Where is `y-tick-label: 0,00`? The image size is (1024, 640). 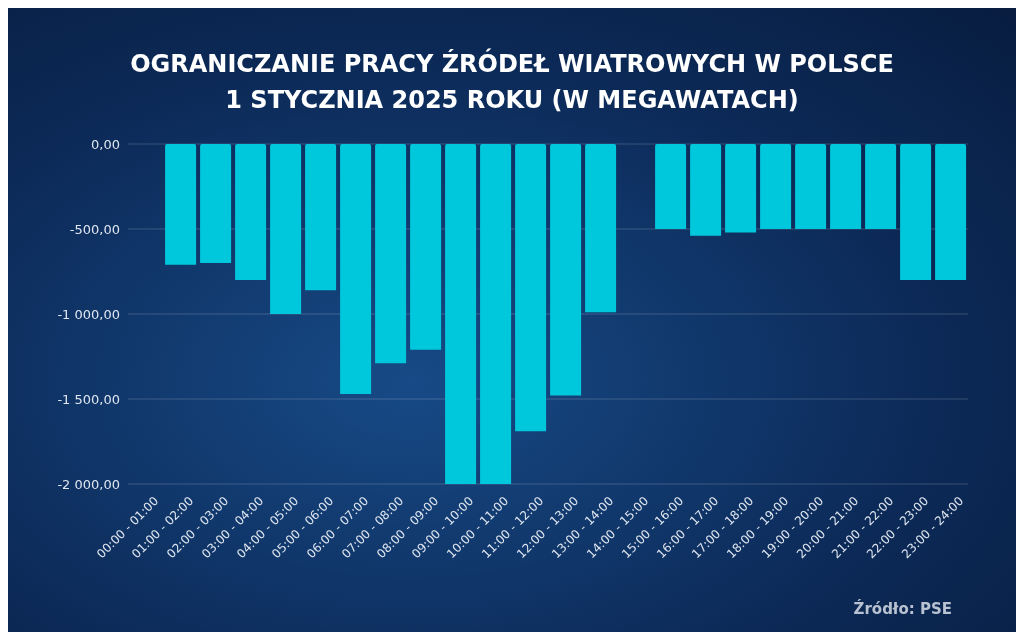
y-tick-label: 0,00 is located at coordinates (105, 144).